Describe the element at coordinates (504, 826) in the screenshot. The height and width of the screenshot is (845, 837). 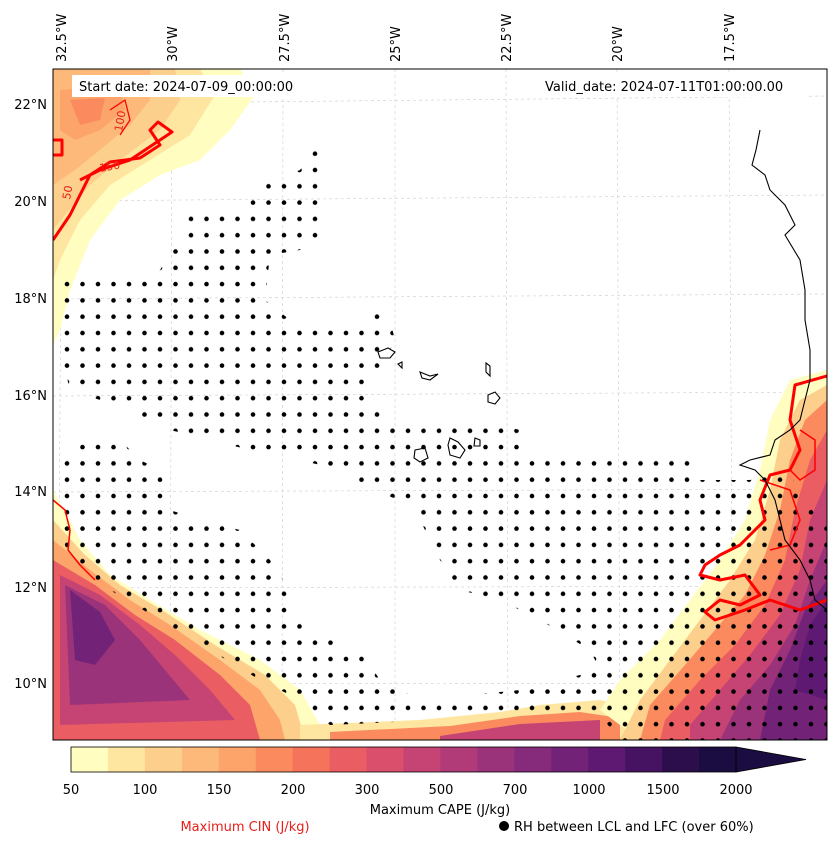
I see `rh-legend-dot-icon` at that location.